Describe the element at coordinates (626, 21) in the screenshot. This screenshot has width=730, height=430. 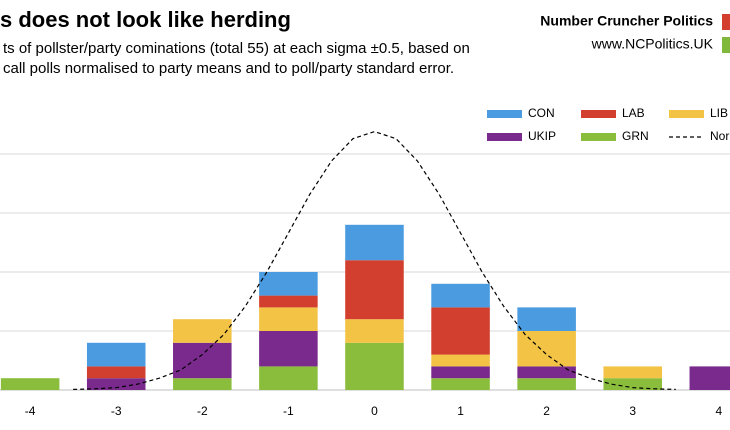
I see `source-name: Number Cruncher Politics` at that location.